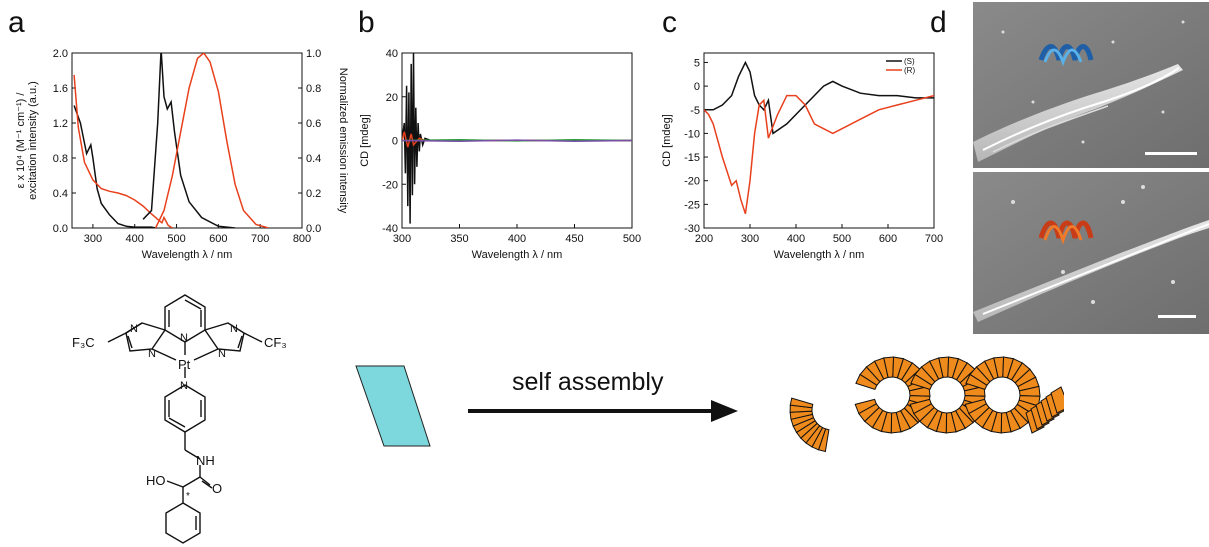 The height and width of the screenshot is (547, 1209). Describe the element at coordinates (692, 158) in the screenshot. I see `y-tick-label: -15` at that location.